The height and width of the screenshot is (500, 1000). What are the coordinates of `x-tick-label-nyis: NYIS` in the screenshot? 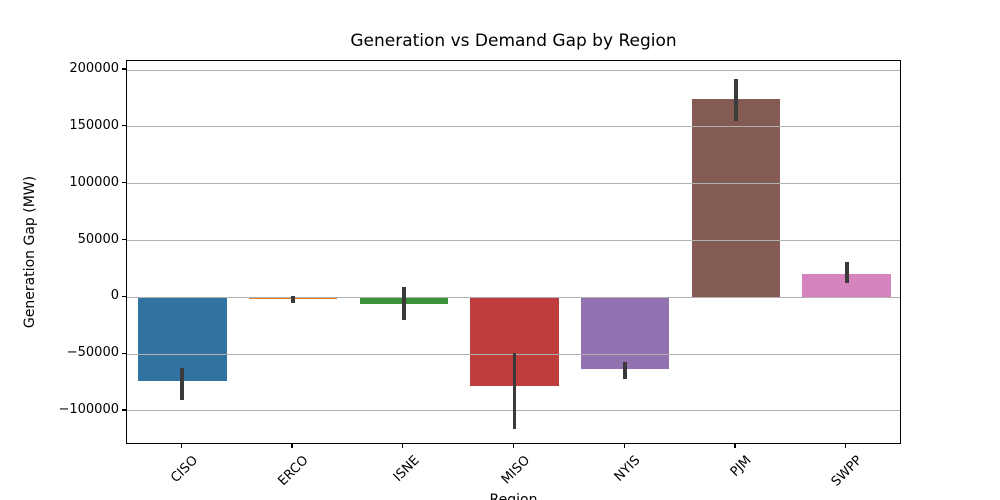 It's located at (628, 469).